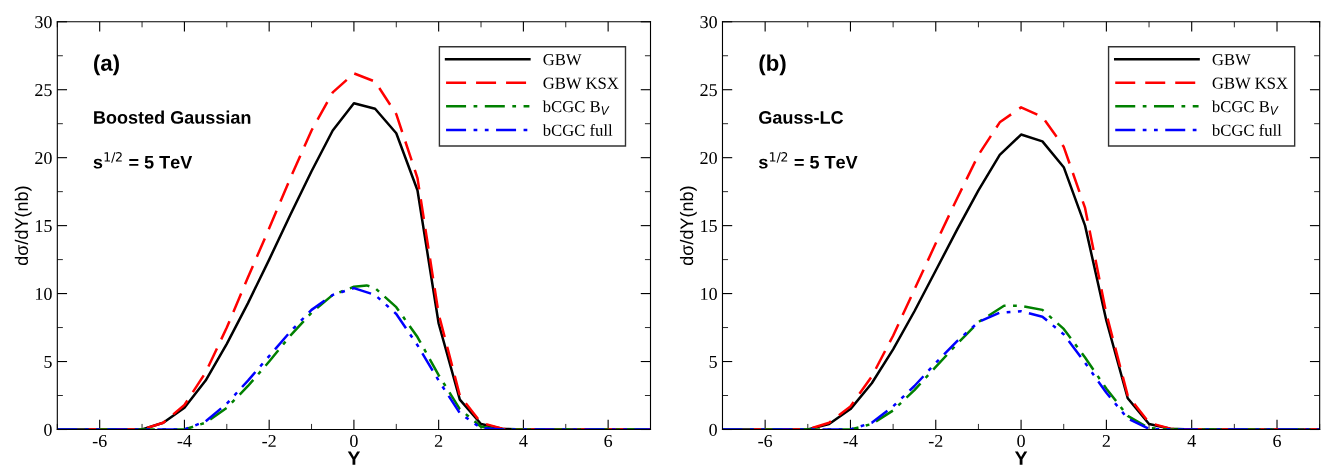 Image resolution: width=1333 pixels, height=473 pixels. What do you see at coordinates (772, 65) in the screenshot?
I see `annotation: (b)` at bounding box center [772, 65].